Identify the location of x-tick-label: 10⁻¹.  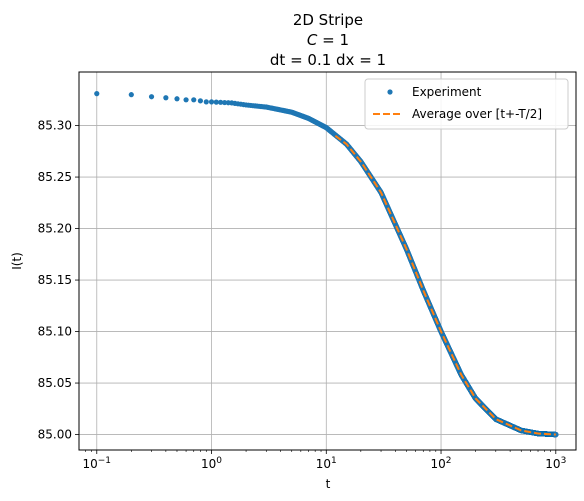
(96, 463).